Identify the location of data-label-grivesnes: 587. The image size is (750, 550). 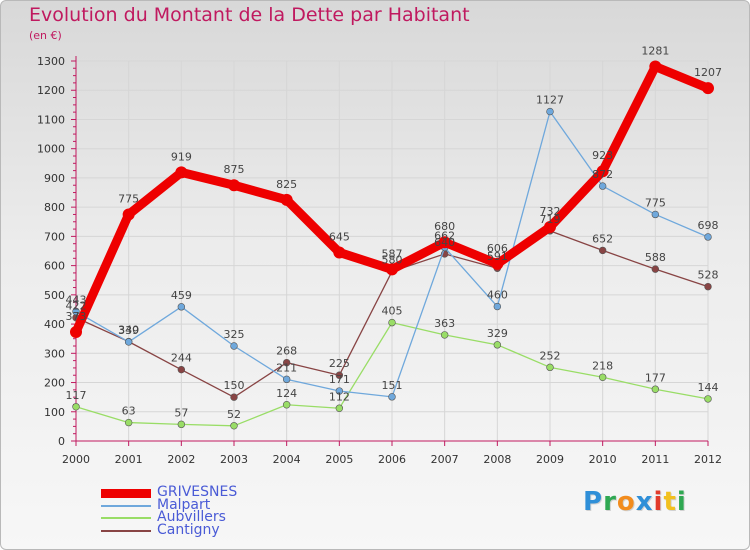
(392, 253).